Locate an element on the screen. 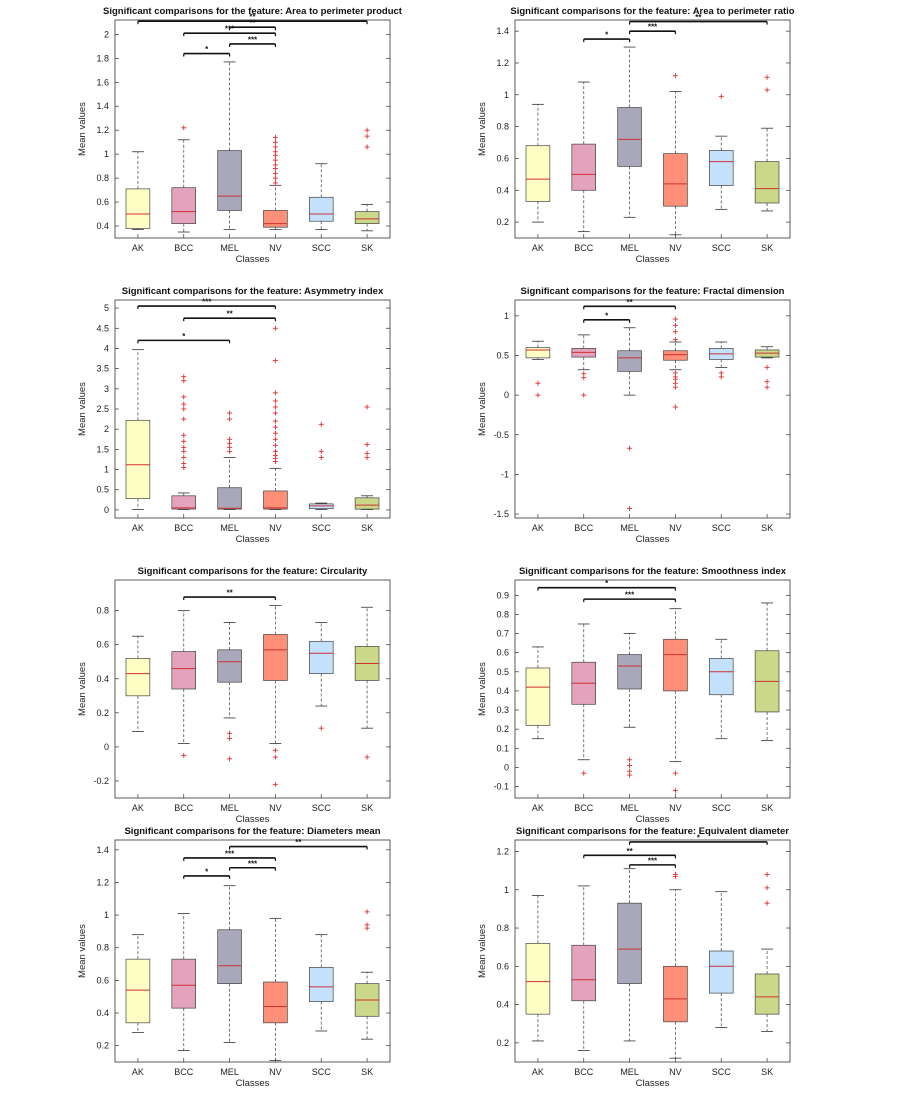  y-tick-label: 1.4 is located at coordinates (102, 106).